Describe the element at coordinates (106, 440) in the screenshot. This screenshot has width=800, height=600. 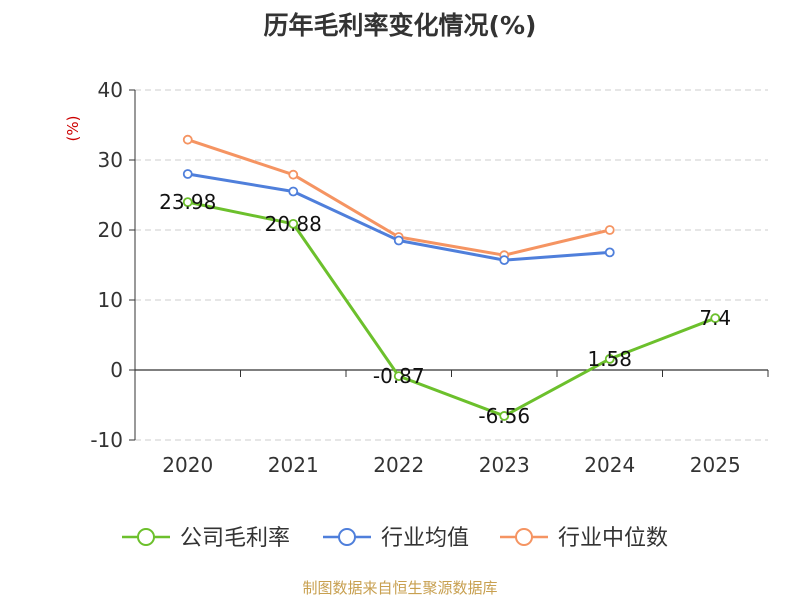
I see `y-tick-label: -10` at that location.